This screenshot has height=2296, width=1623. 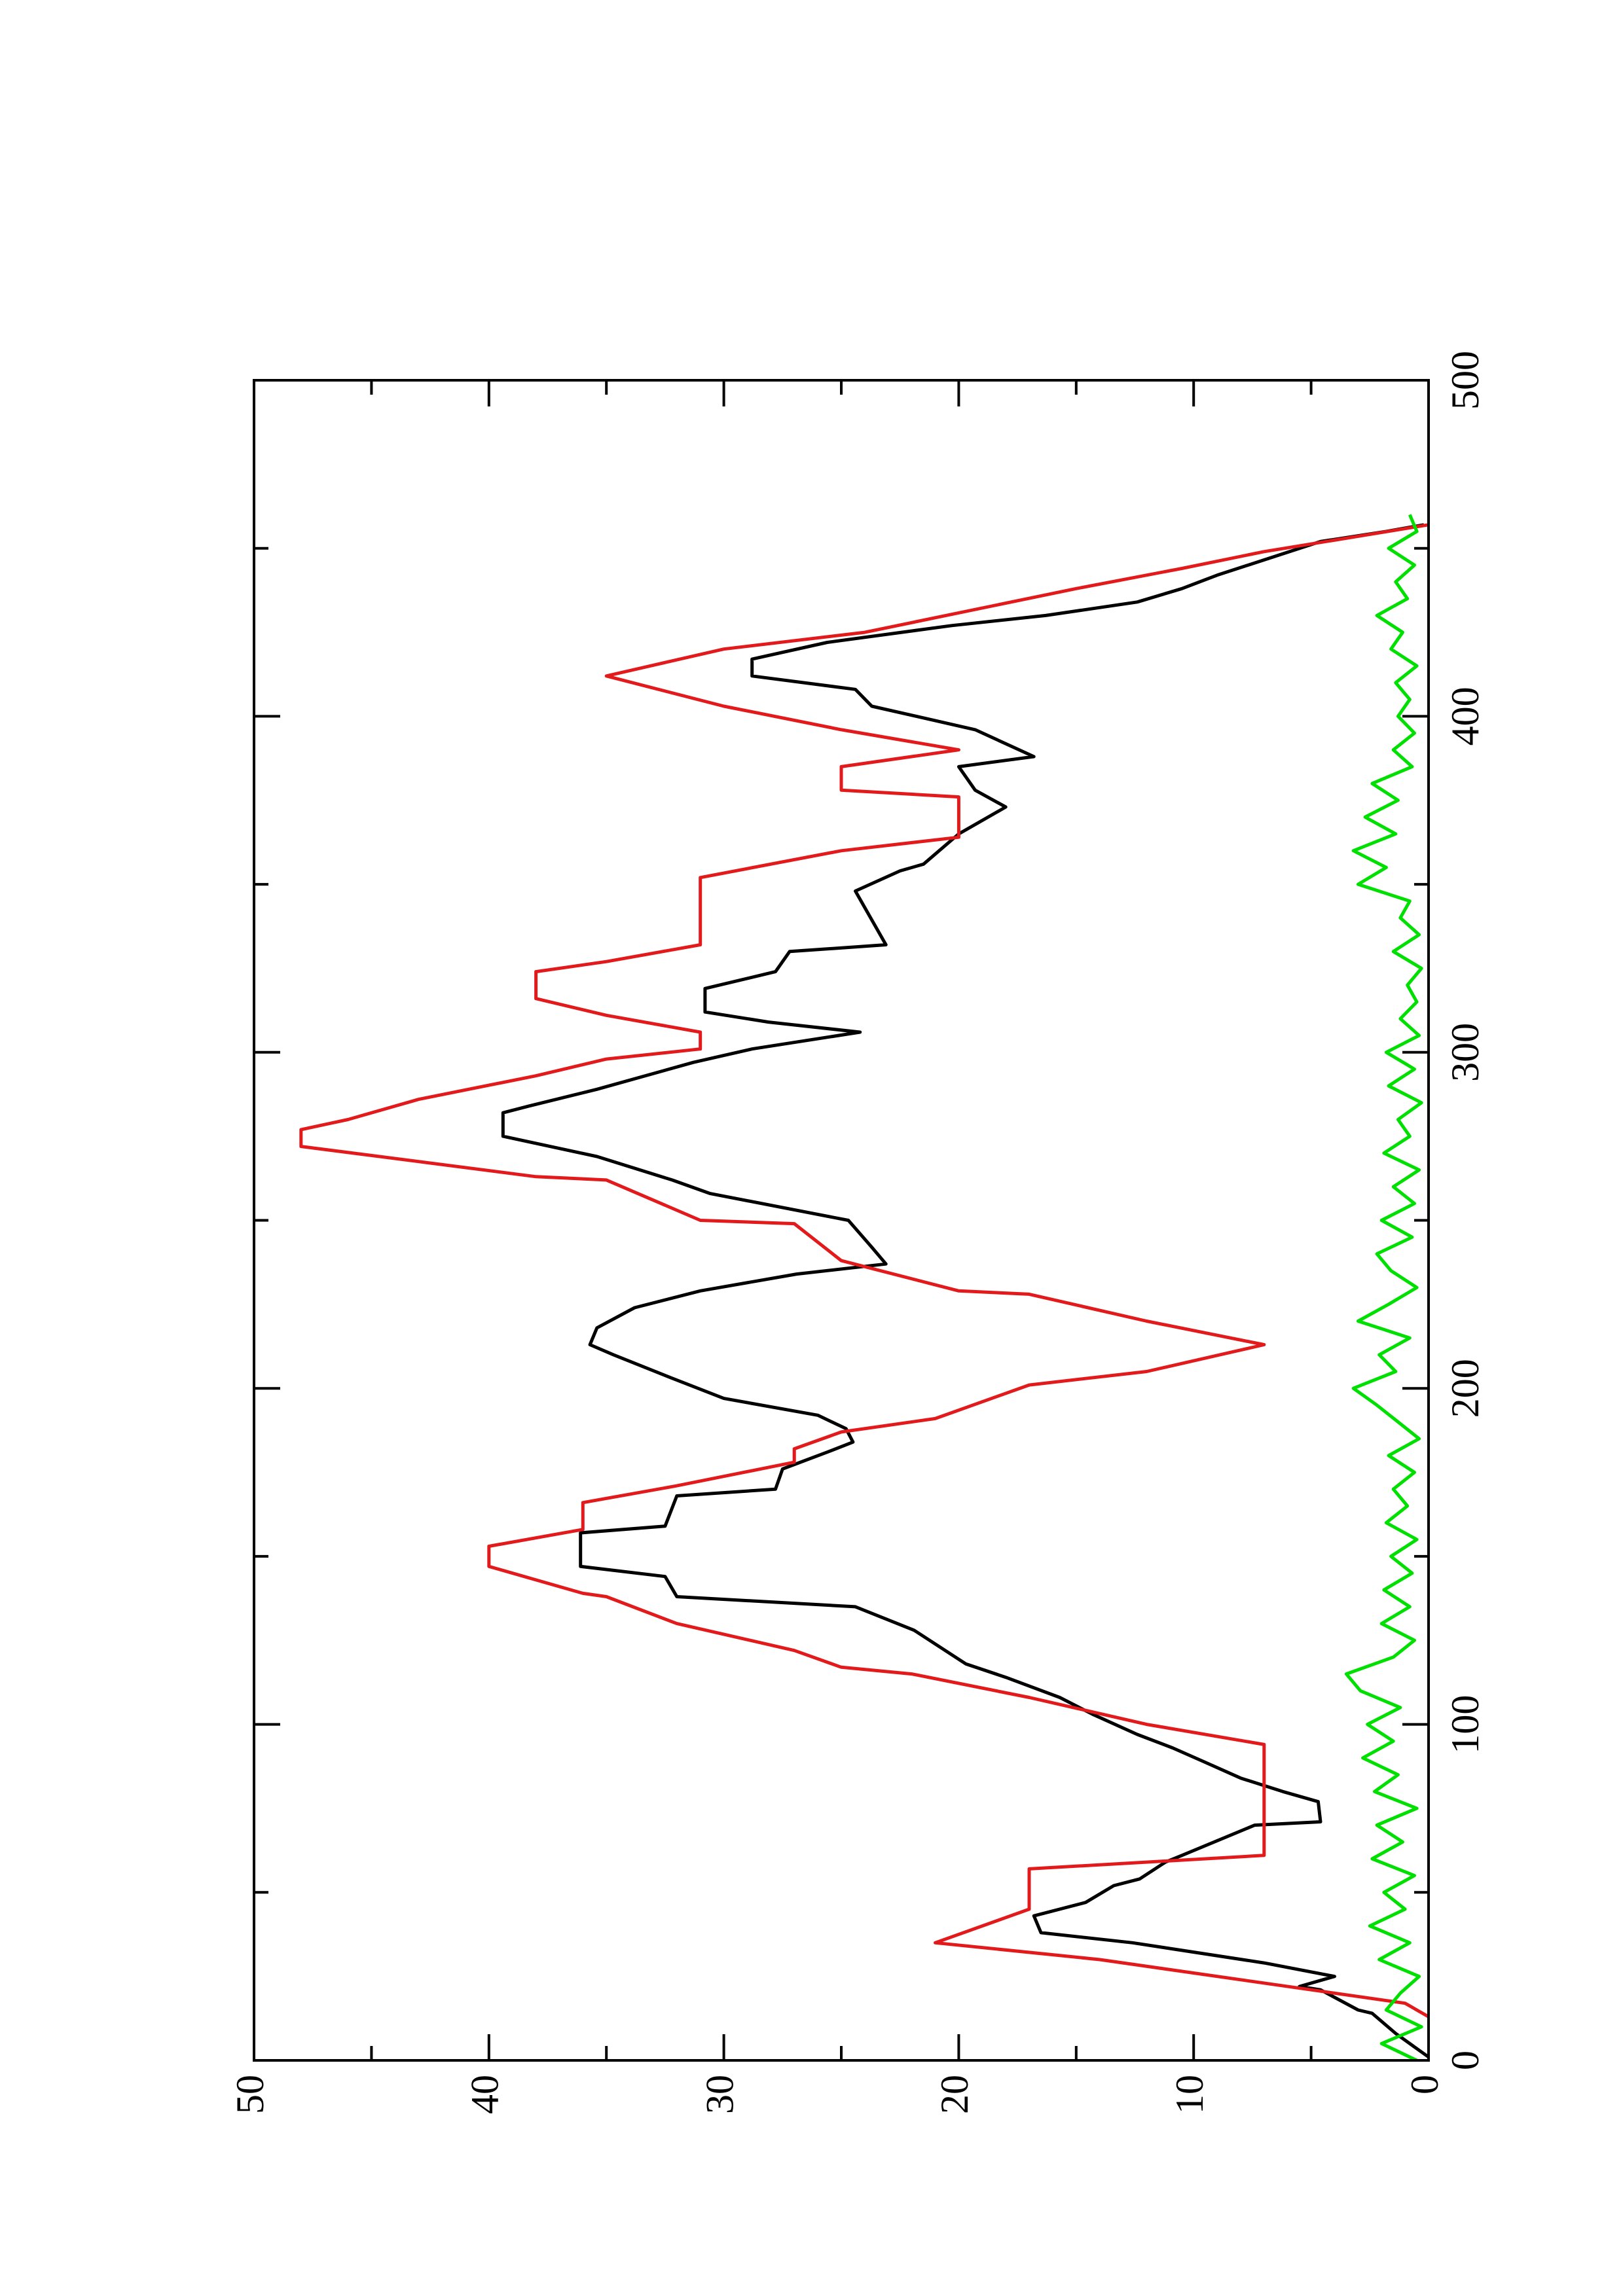 What do you see at coordinates (1383, 1288) in the screenshot?
I see `series-line` at bounding box center [1383, 1288].